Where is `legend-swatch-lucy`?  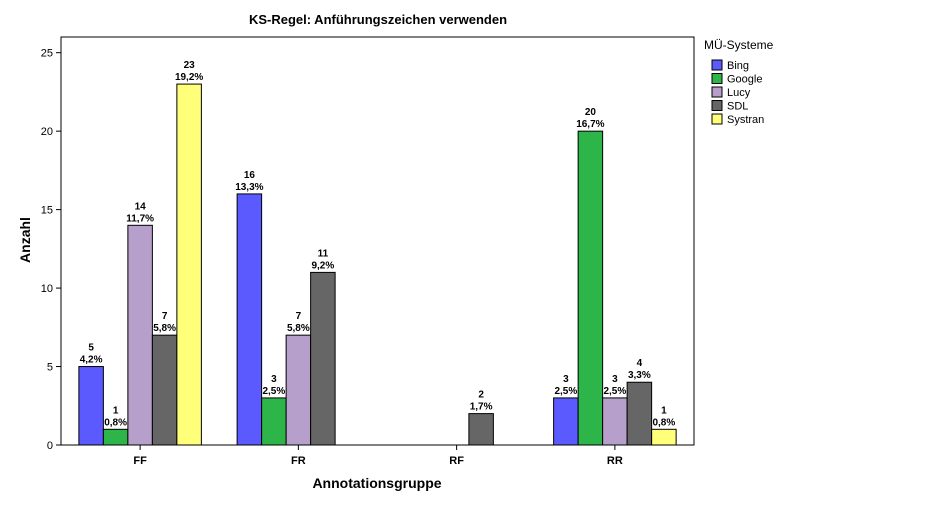
legend-swatch-lucy is located at coordinates (717, 92).